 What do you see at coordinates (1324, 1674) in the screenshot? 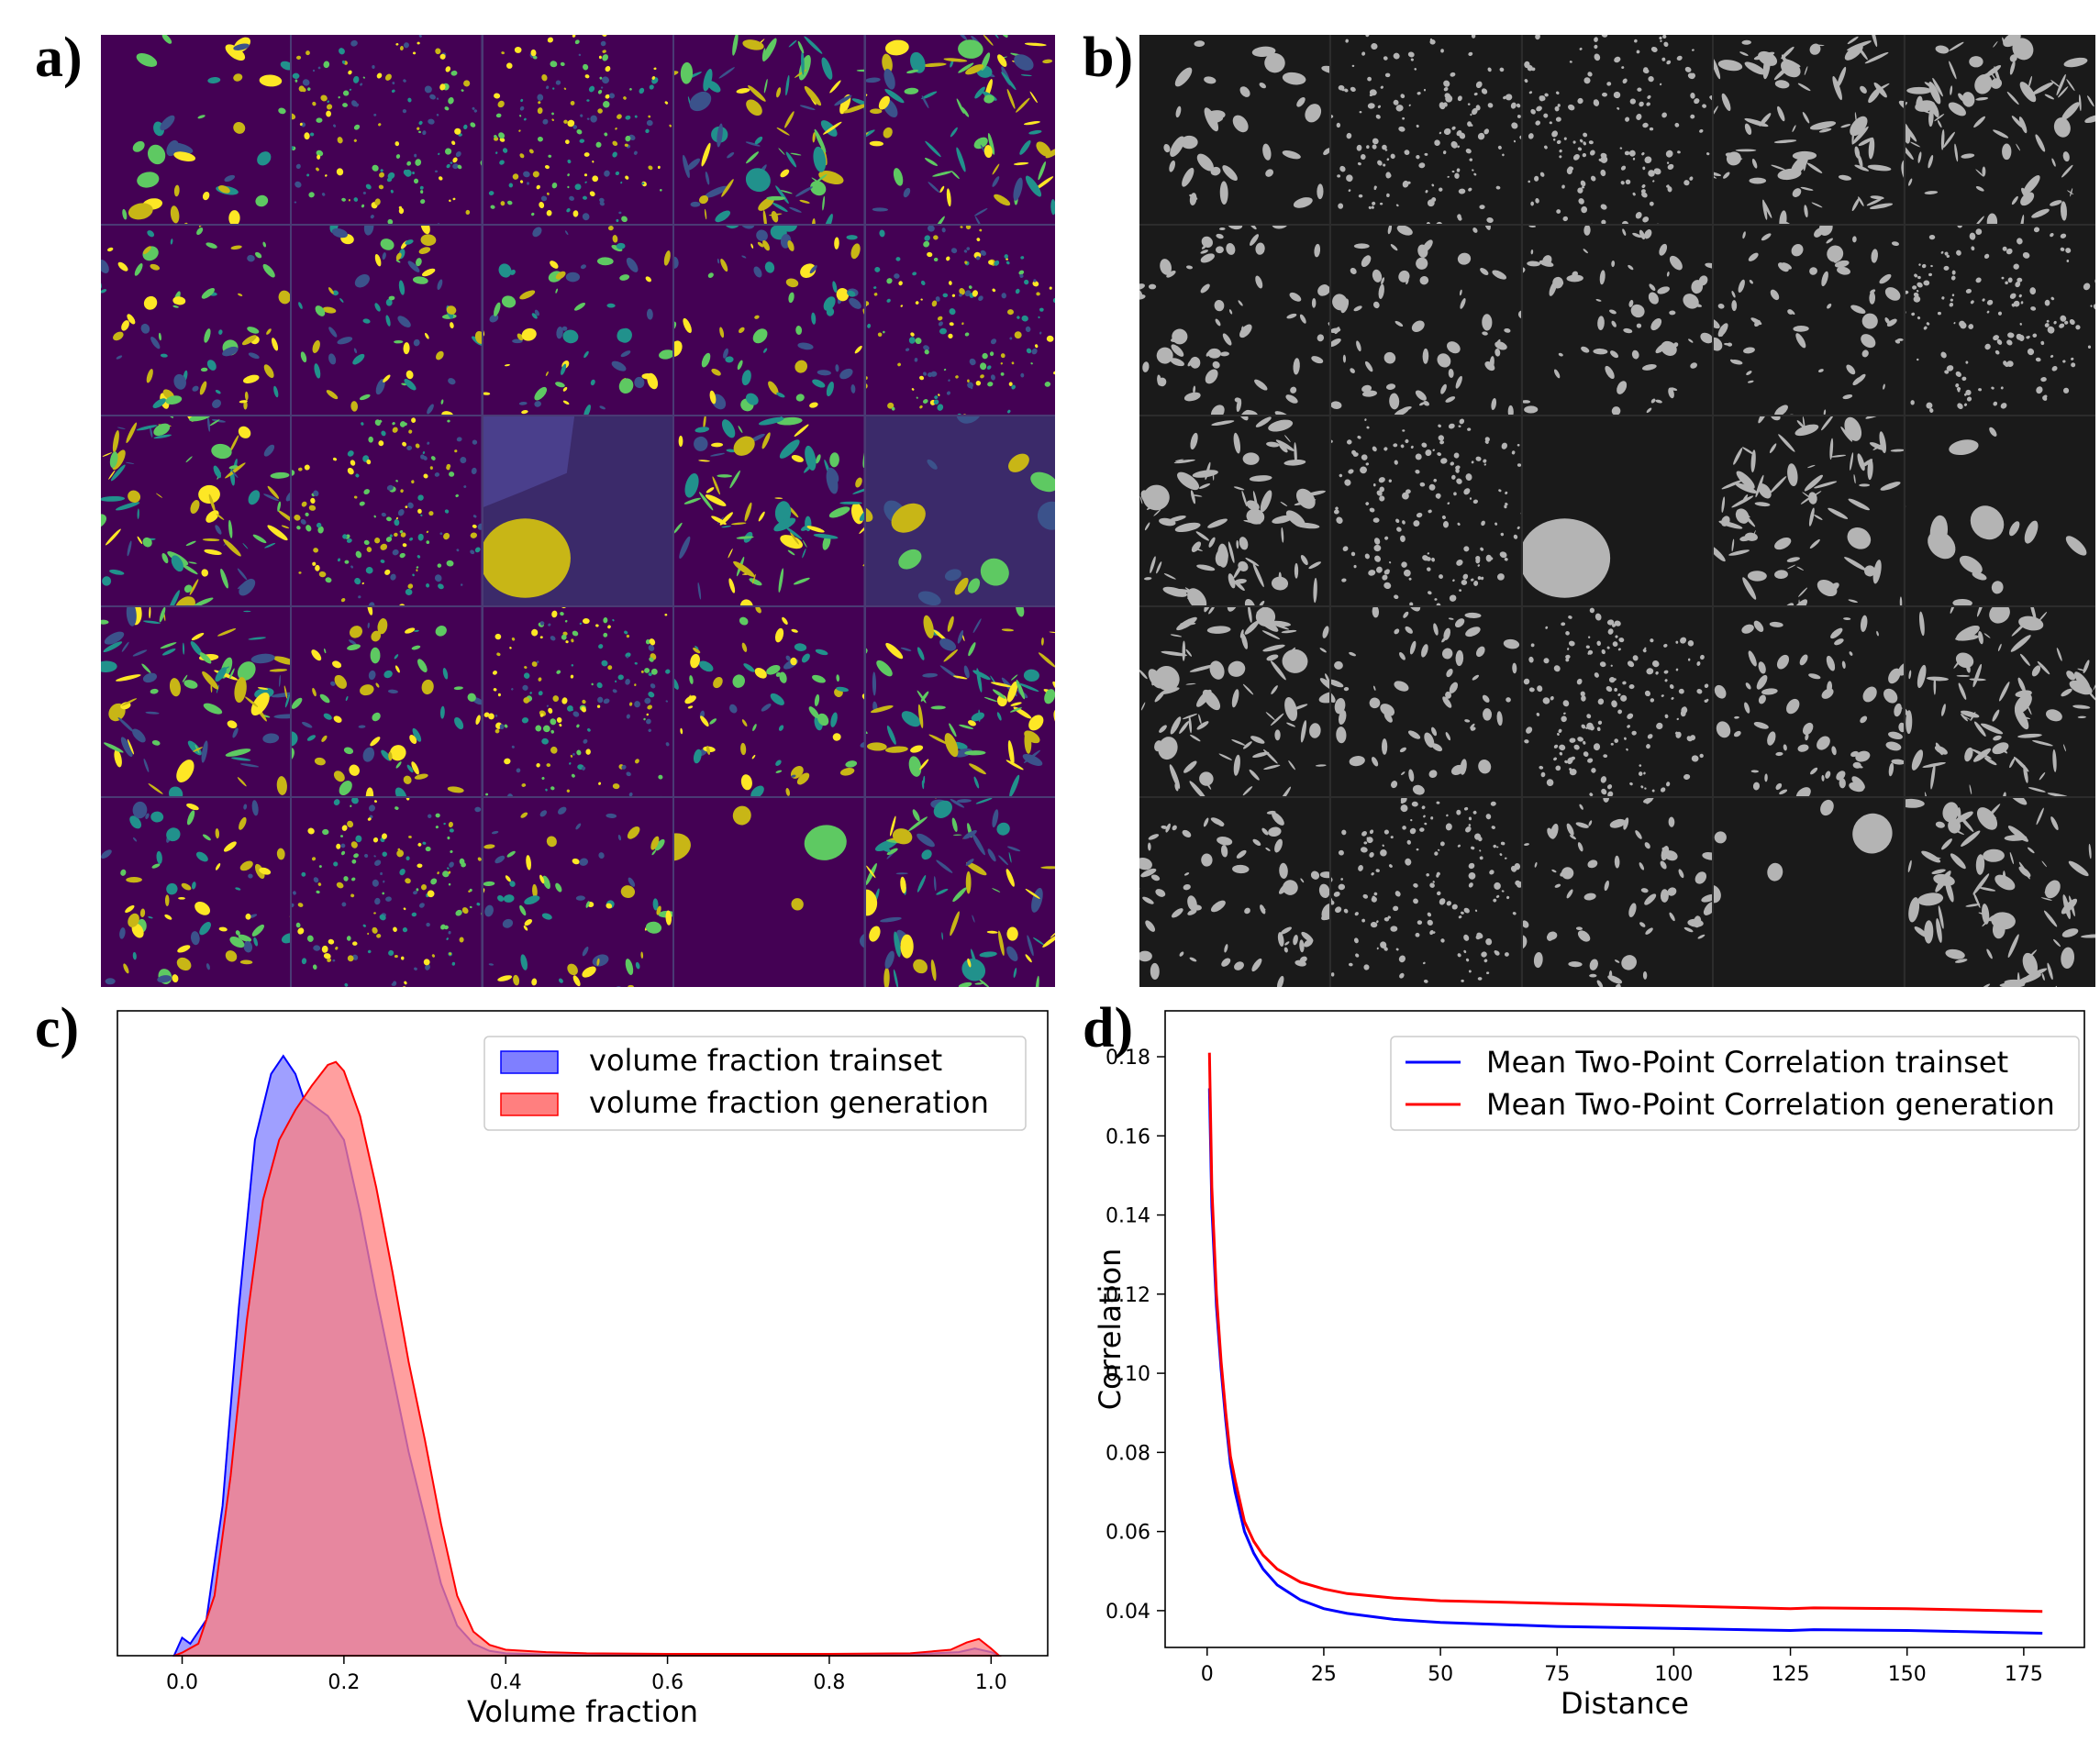
I see `x-tick-label: 25` at bounding box center [1324, 1674].